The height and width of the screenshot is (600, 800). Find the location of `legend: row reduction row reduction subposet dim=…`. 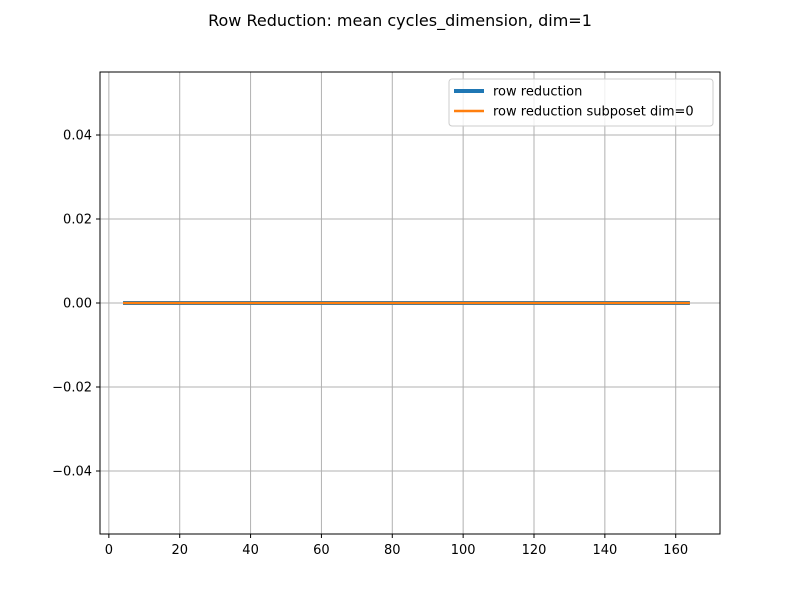

legend: row reduction row reduction subposet dim=… is located at coordinates (581, 102).